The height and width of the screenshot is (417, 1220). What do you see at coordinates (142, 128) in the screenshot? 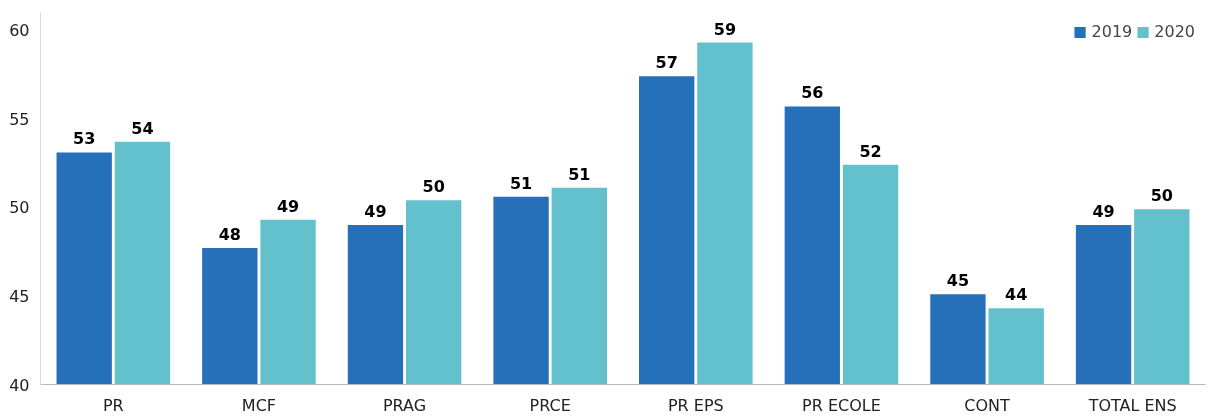
I see `data-label: 54` at bounding box center [142, 128].